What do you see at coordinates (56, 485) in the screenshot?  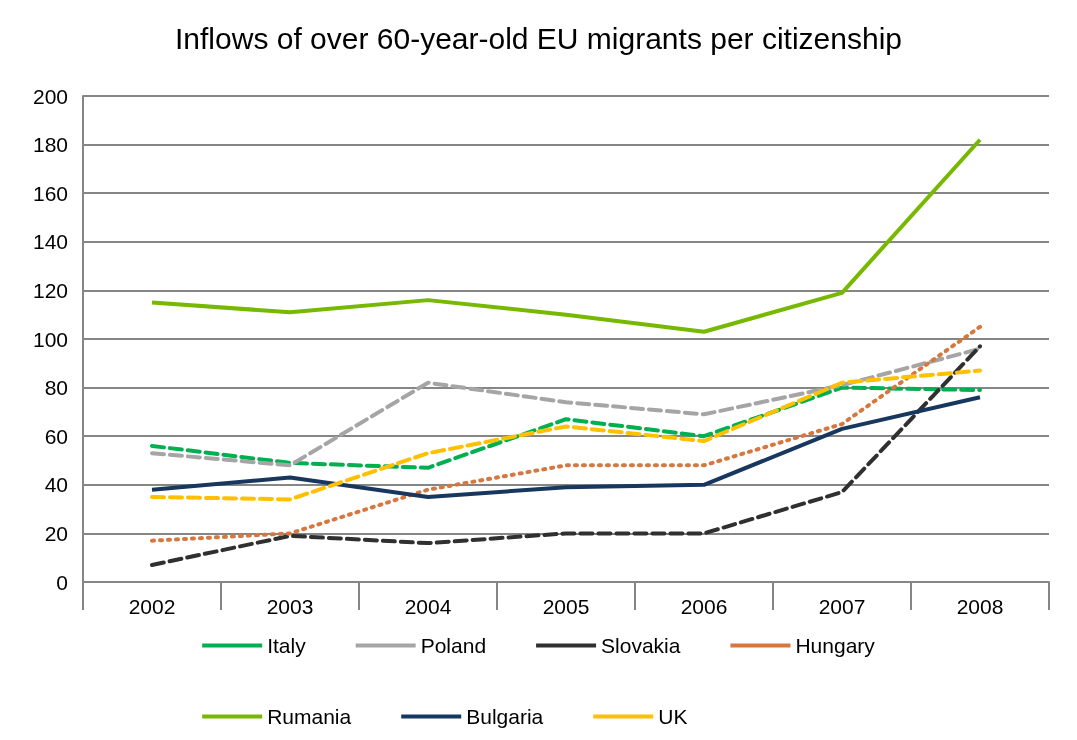 I see `y-tick-label: 40` at bounding box center [56, 485].